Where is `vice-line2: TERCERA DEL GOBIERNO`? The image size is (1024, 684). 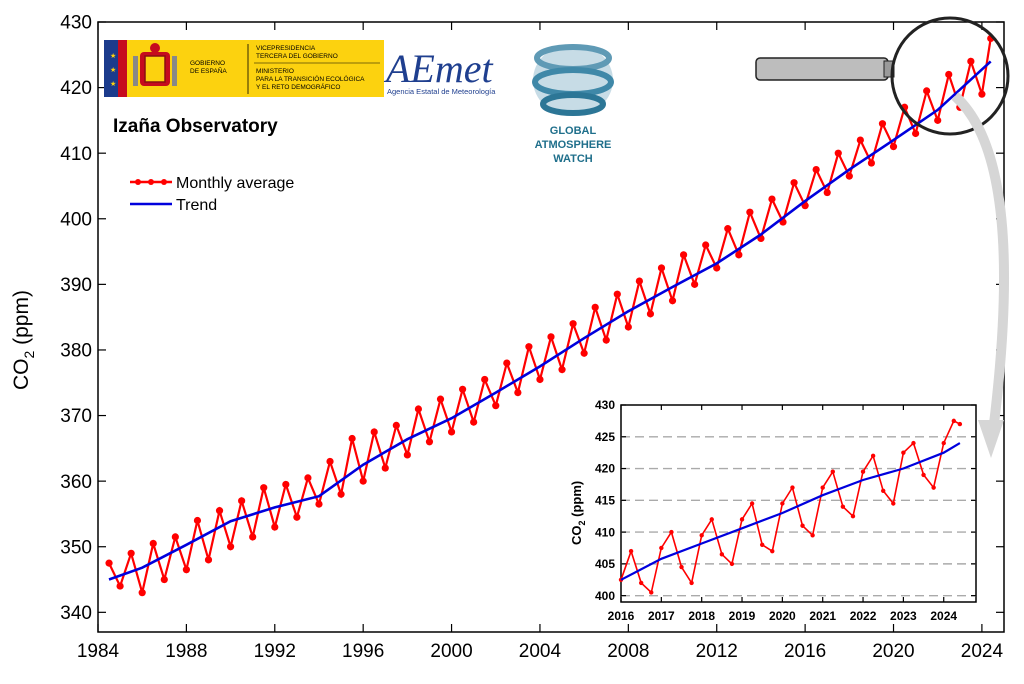
vice-line2: TERCERA DEL GOBIERNO is located at coordinates (297, 56).